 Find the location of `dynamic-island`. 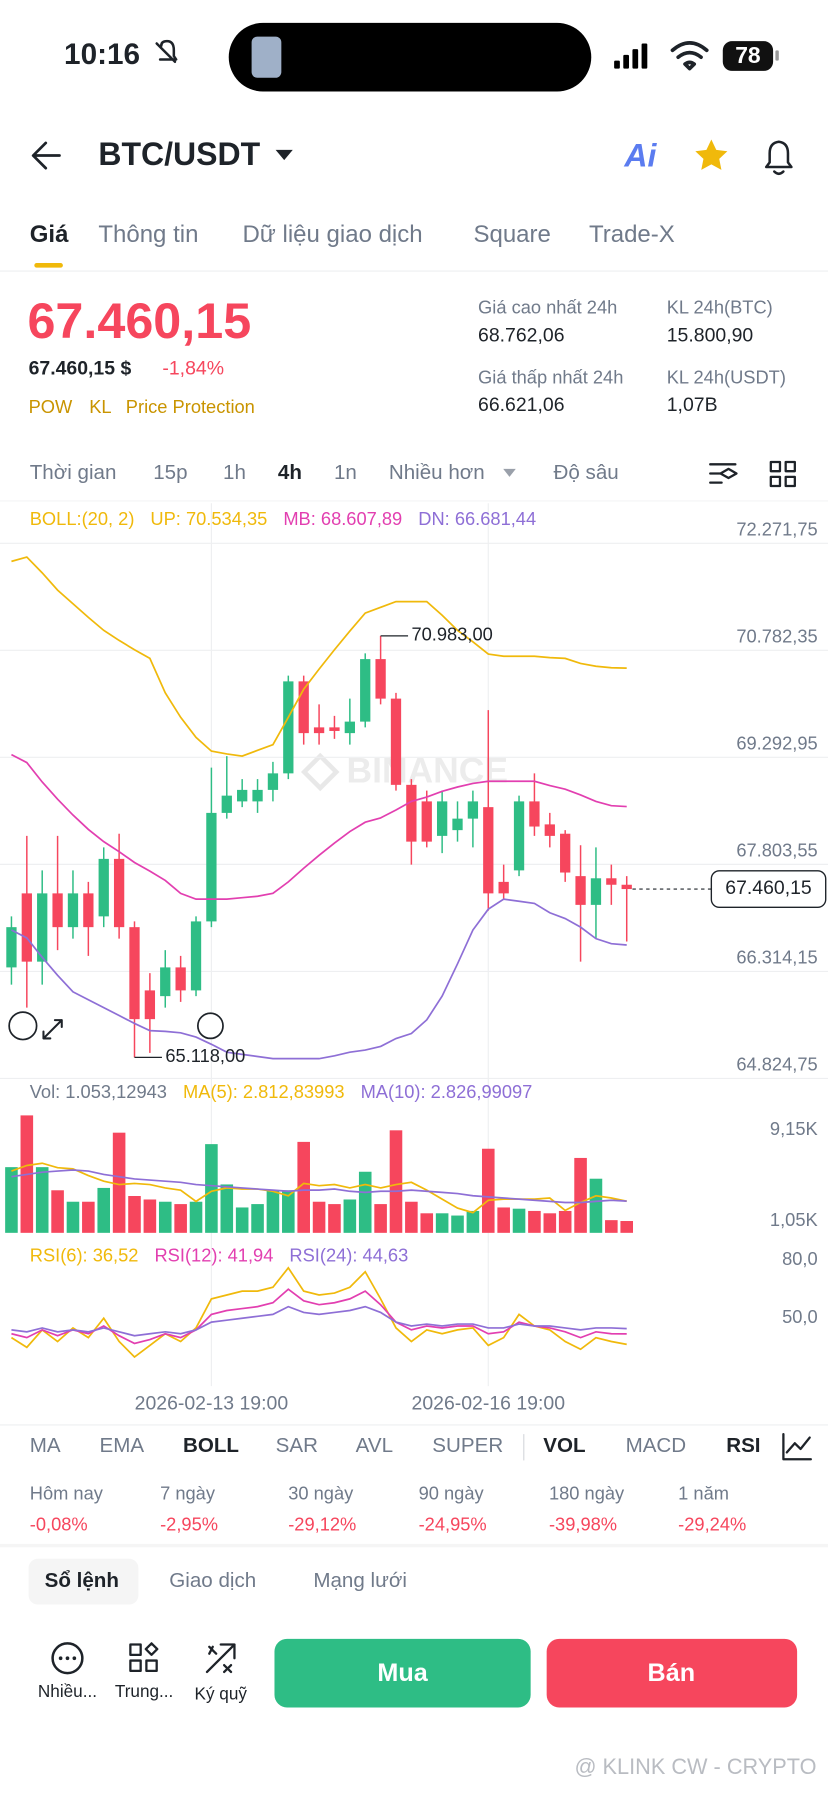

dynamic-island is located at coordinates (410, 57).